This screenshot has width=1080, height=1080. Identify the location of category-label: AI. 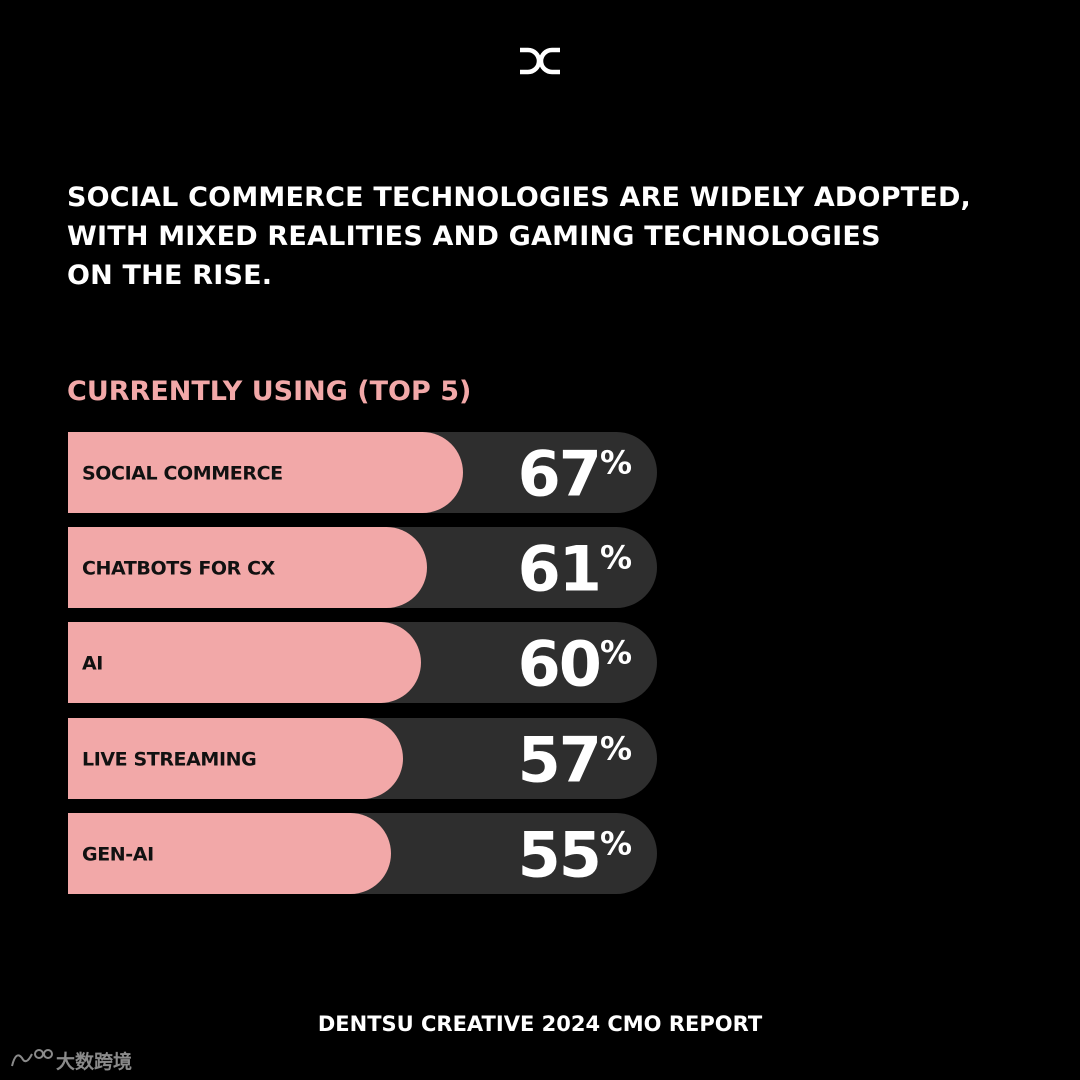
(92, 664).